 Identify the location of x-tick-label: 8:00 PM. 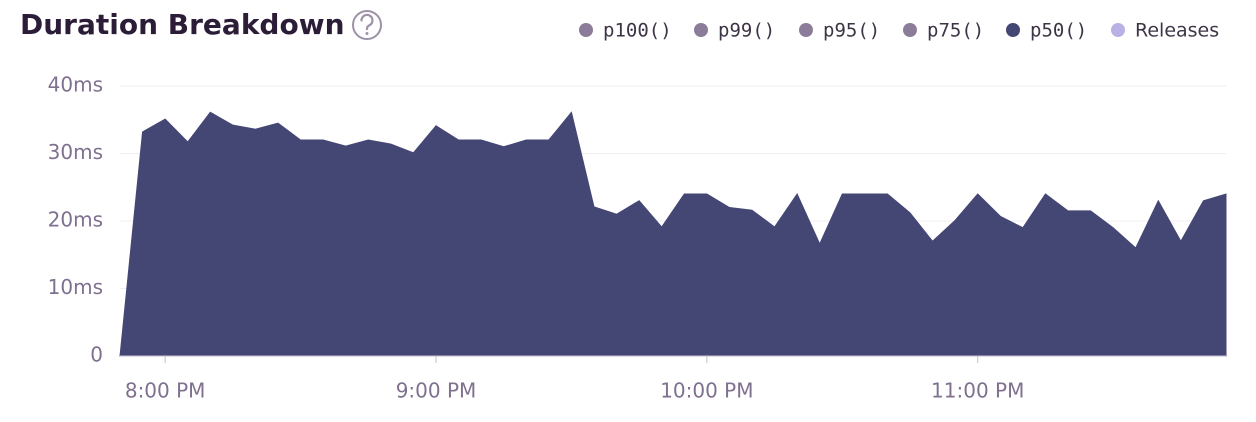
(165, 391).